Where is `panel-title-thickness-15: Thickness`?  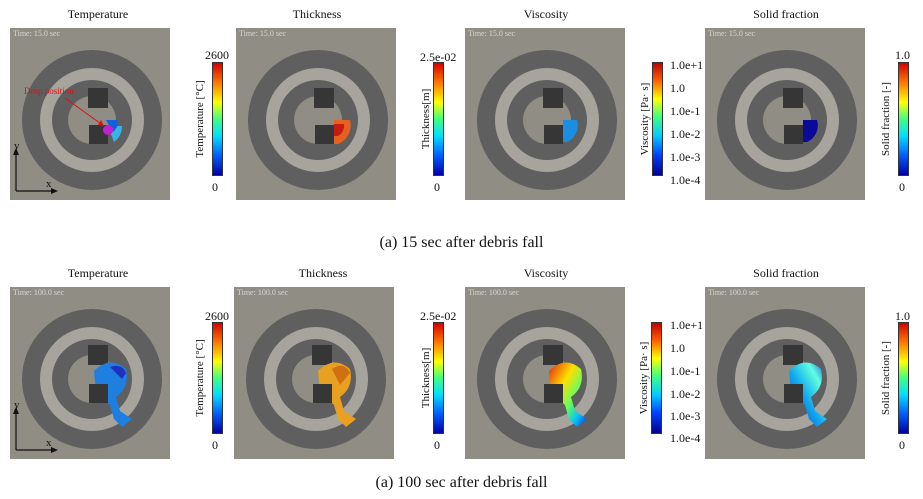
panel-title-thickness-15: Thickness is located at coordinates (317, 14).